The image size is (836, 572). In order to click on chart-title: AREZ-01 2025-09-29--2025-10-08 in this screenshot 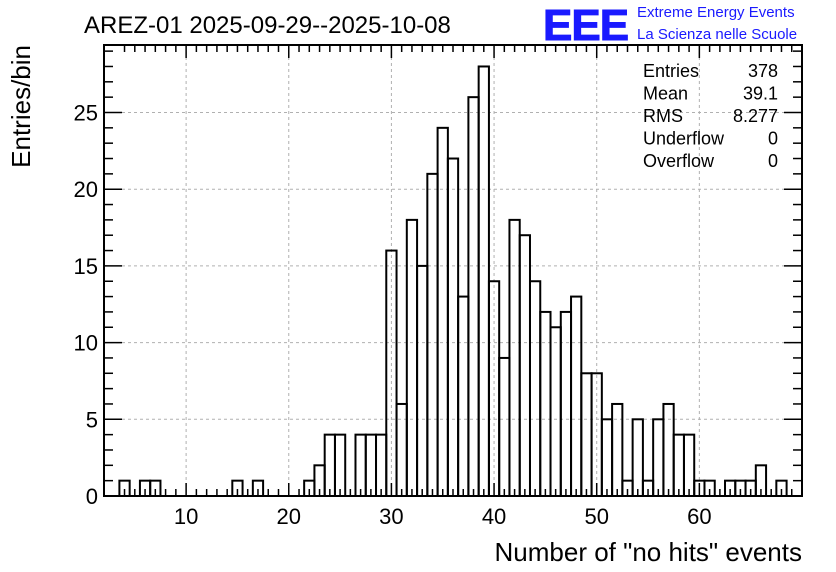, I will do `click(267, 25)`.